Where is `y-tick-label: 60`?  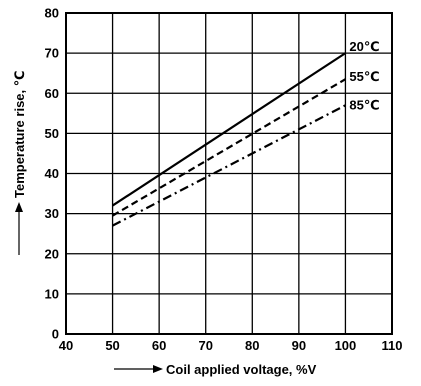
y-tick-label: 60 is located at coordinates (52, 93).